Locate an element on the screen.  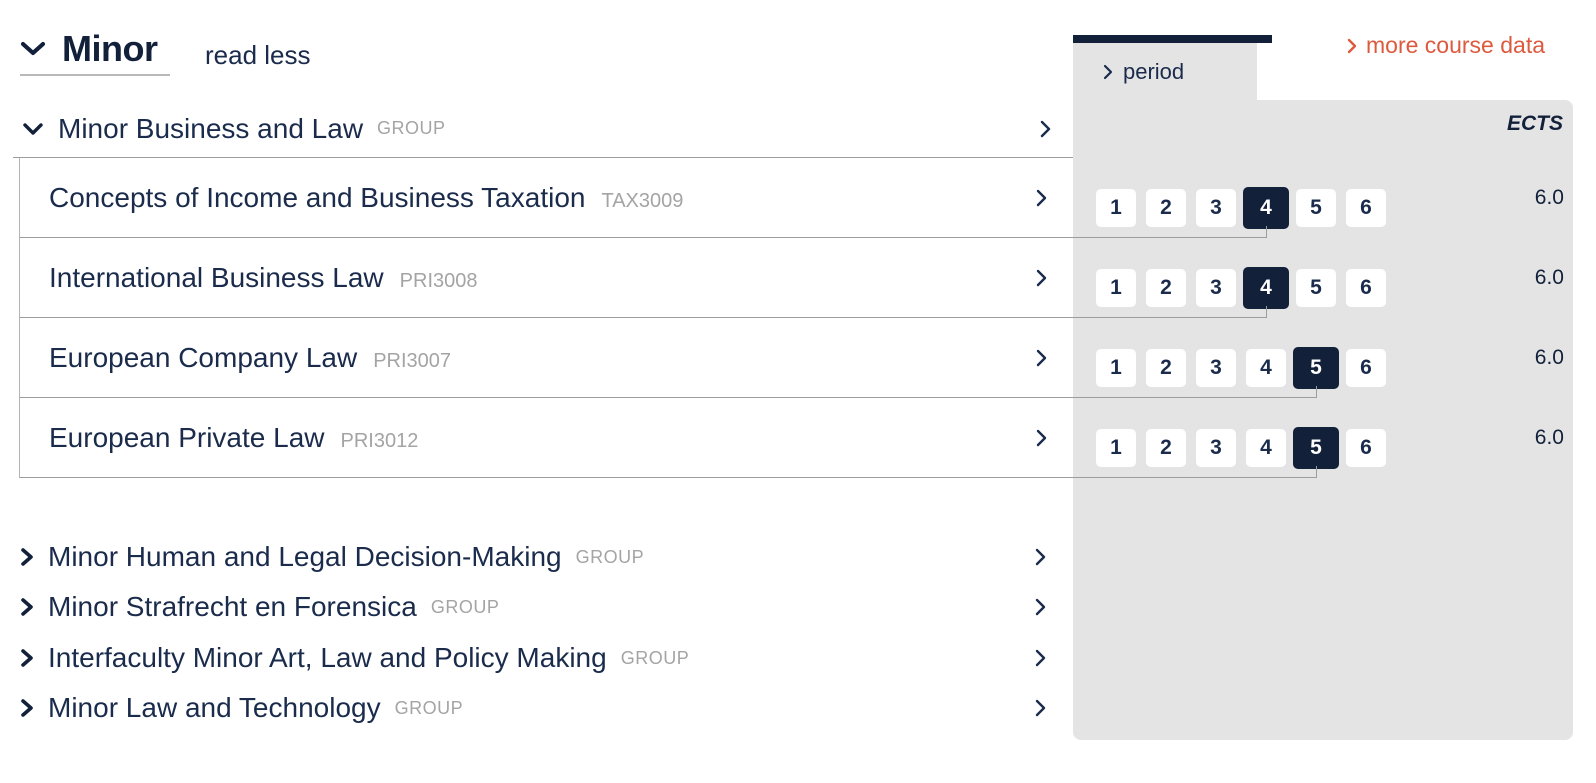
section-title-wrap: Minor is located at coordinates (95, 50).